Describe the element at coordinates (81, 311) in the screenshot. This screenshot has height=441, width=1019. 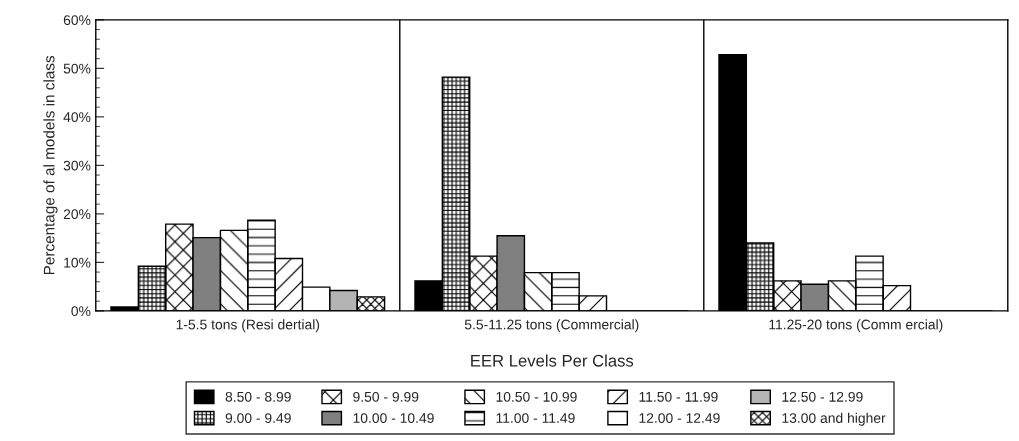
I see `y-tick-label: 0%` at that location.